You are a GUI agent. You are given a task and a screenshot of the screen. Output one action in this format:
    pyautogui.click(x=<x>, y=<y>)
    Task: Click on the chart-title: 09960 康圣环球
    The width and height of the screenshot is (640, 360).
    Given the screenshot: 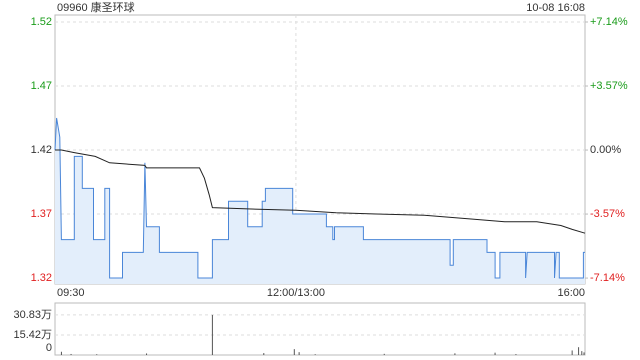 What is the action you would take?
    pyautogui.click(x=96, y=7)
    